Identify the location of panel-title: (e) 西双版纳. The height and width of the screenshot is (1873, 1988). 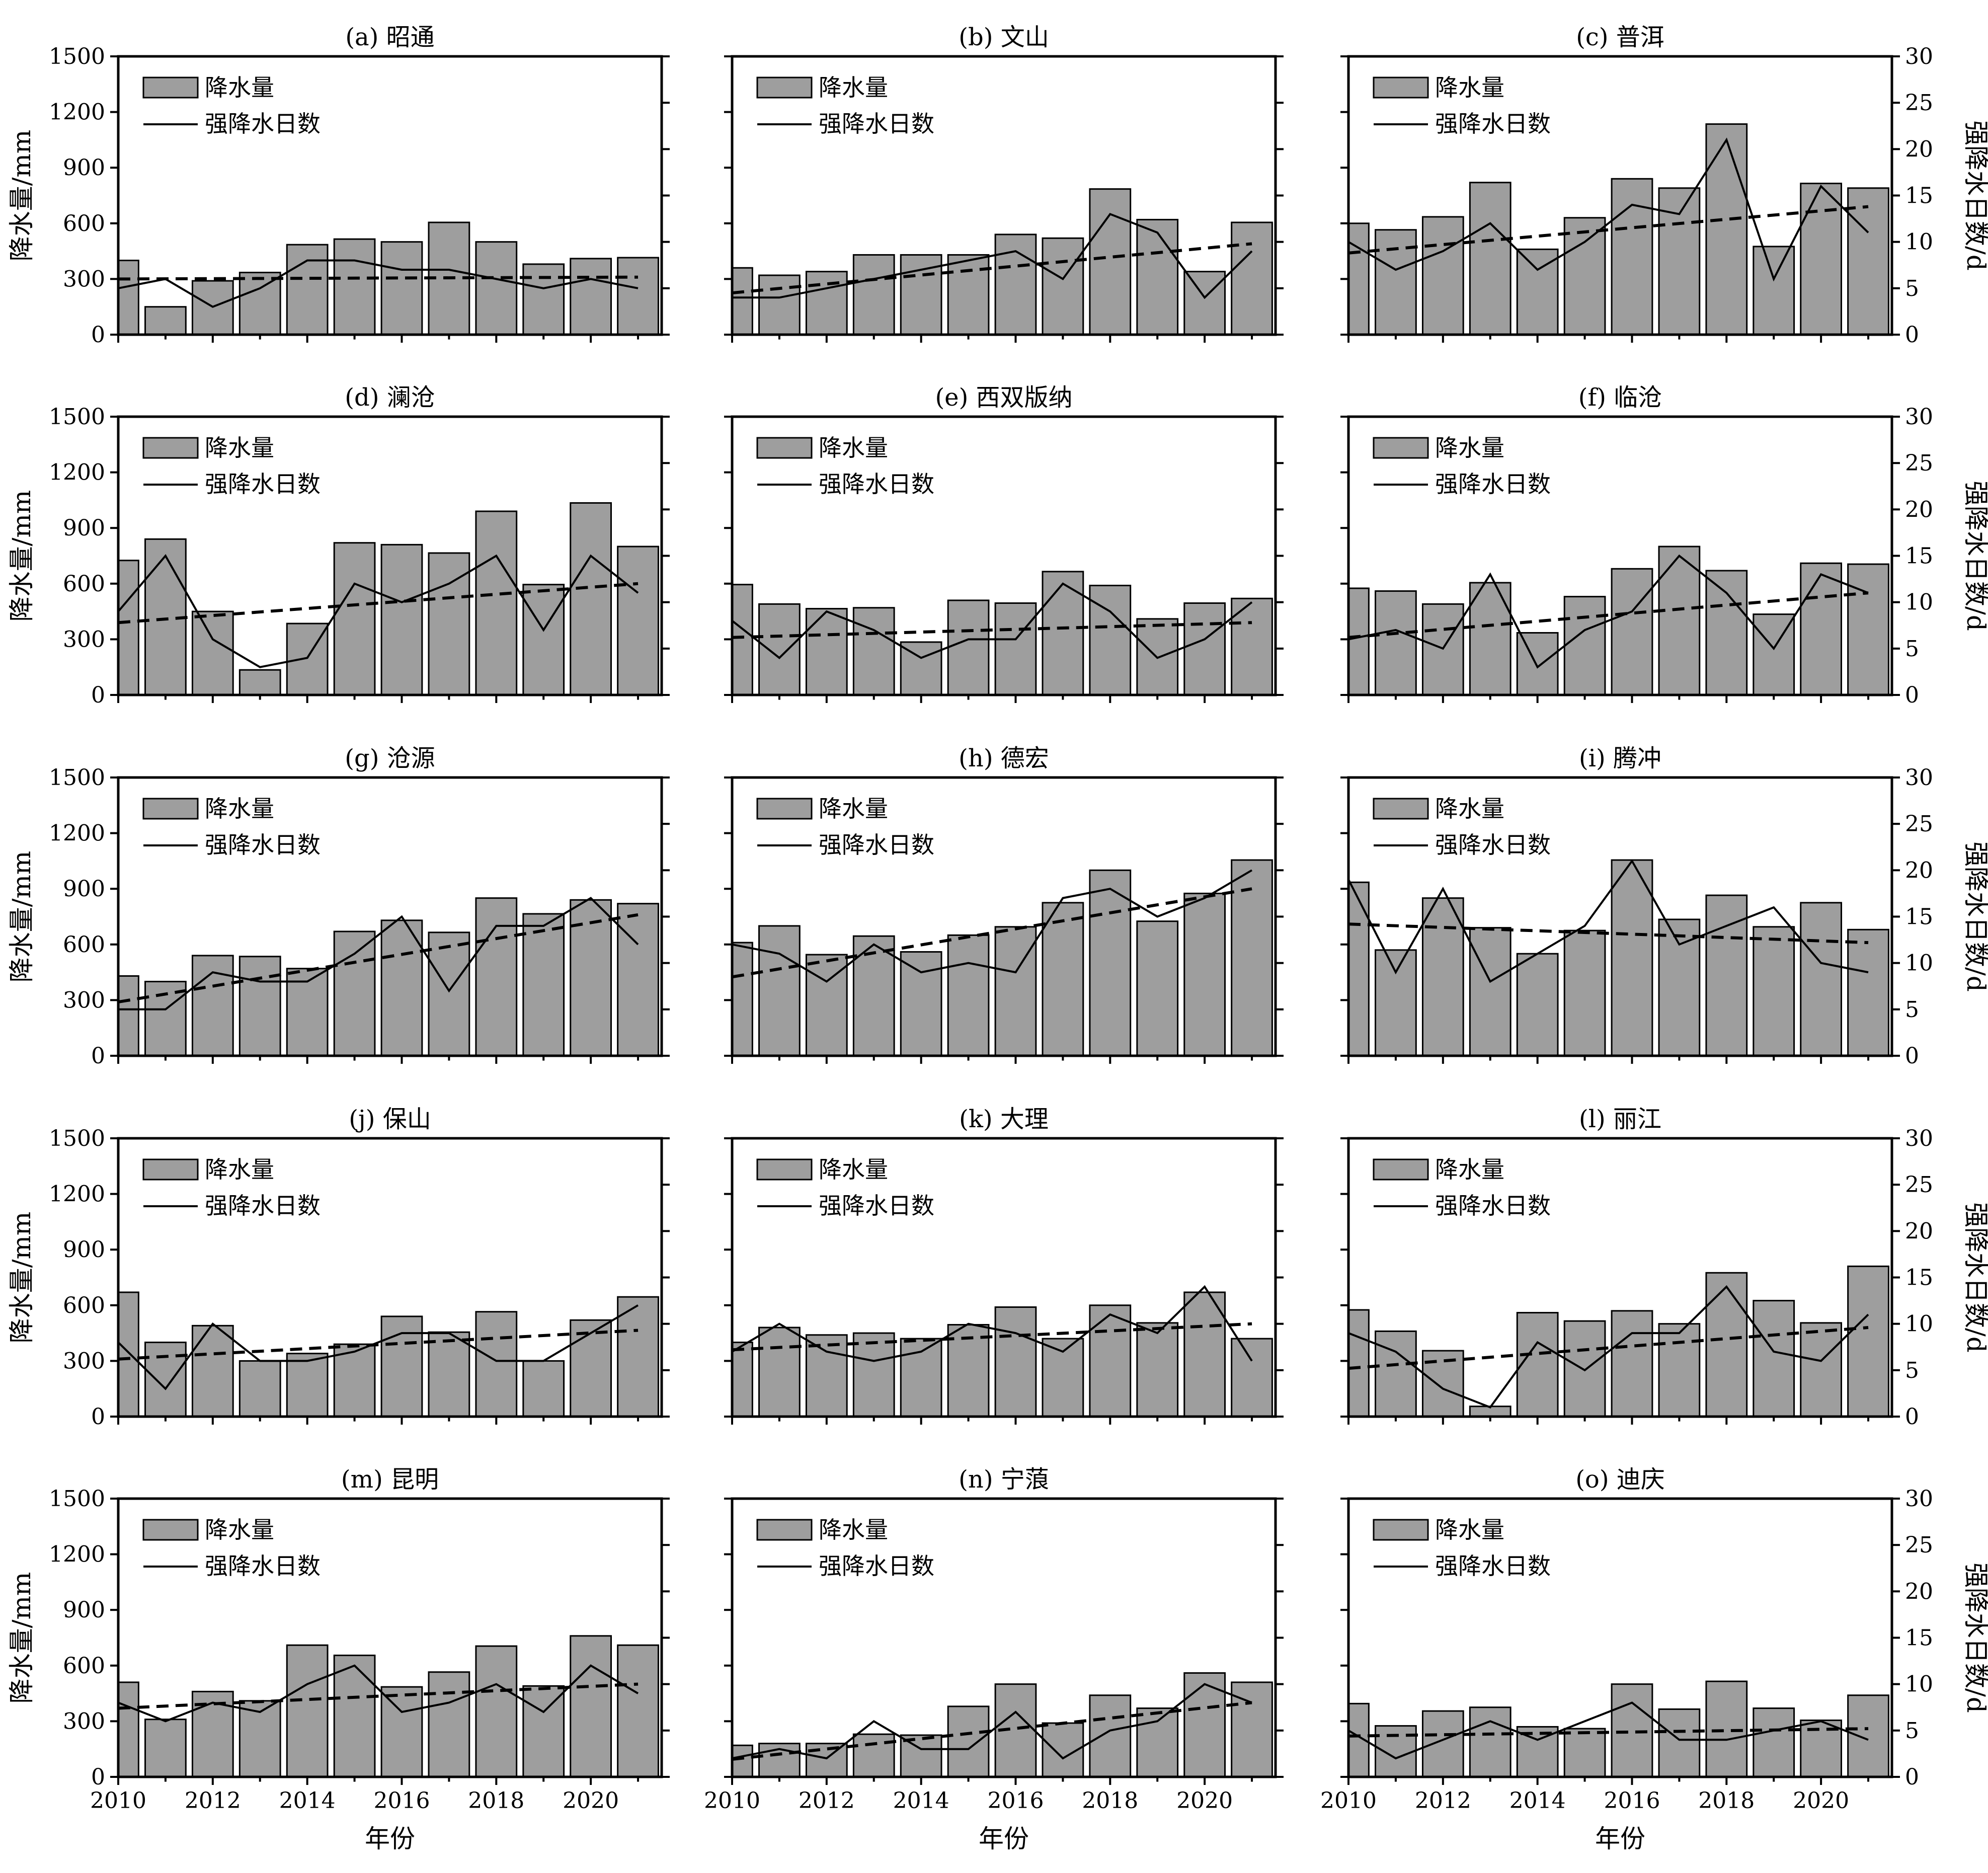
(1003, 397).